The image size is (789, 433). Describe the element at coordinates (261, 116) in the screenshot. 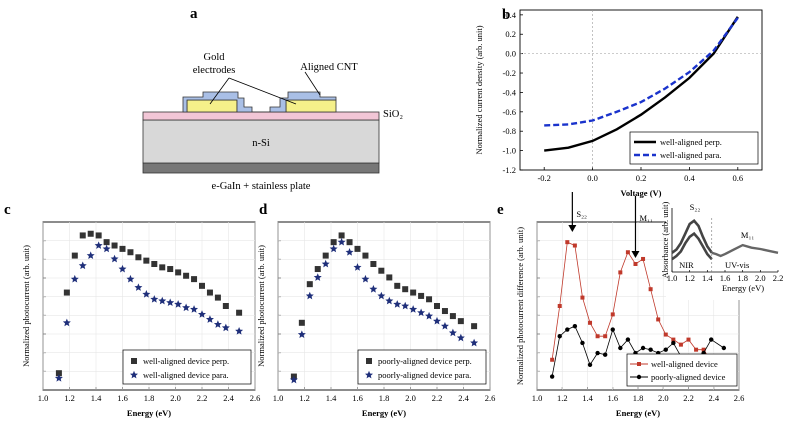

I see `sio2-layer` at that location.